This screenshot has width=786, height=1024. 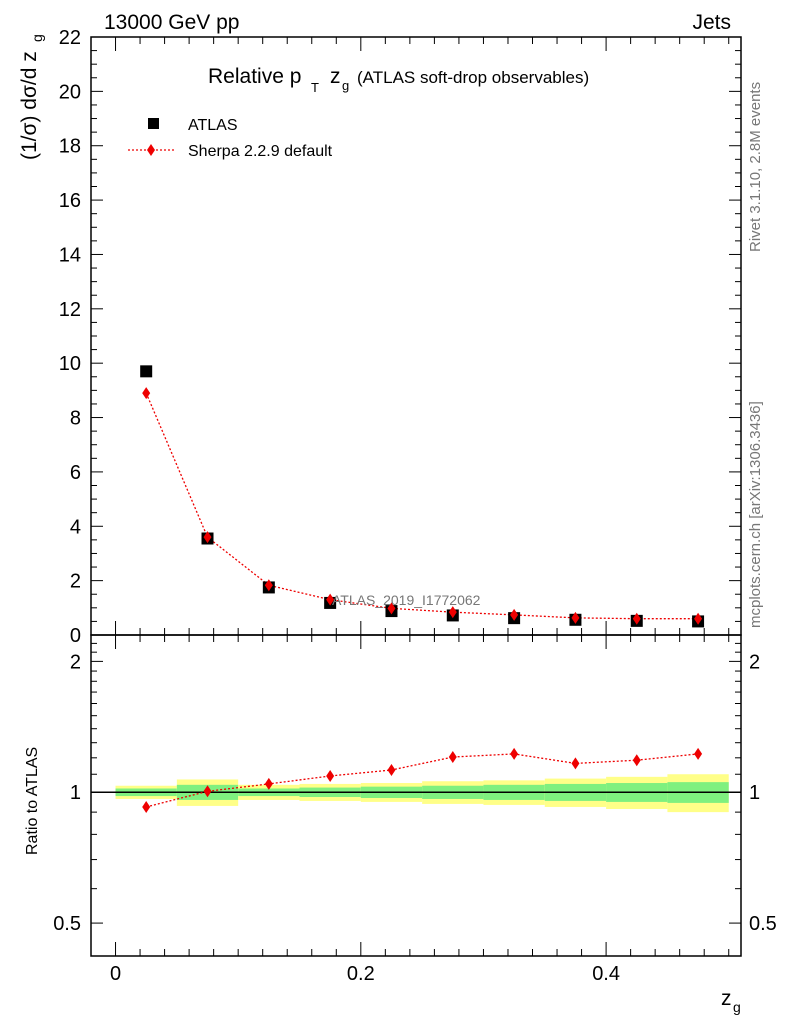 What do you see at coordinates (75, 582) in the screenshot?
I see `main-ytick-label: 2` at bounding box center [75, 582].